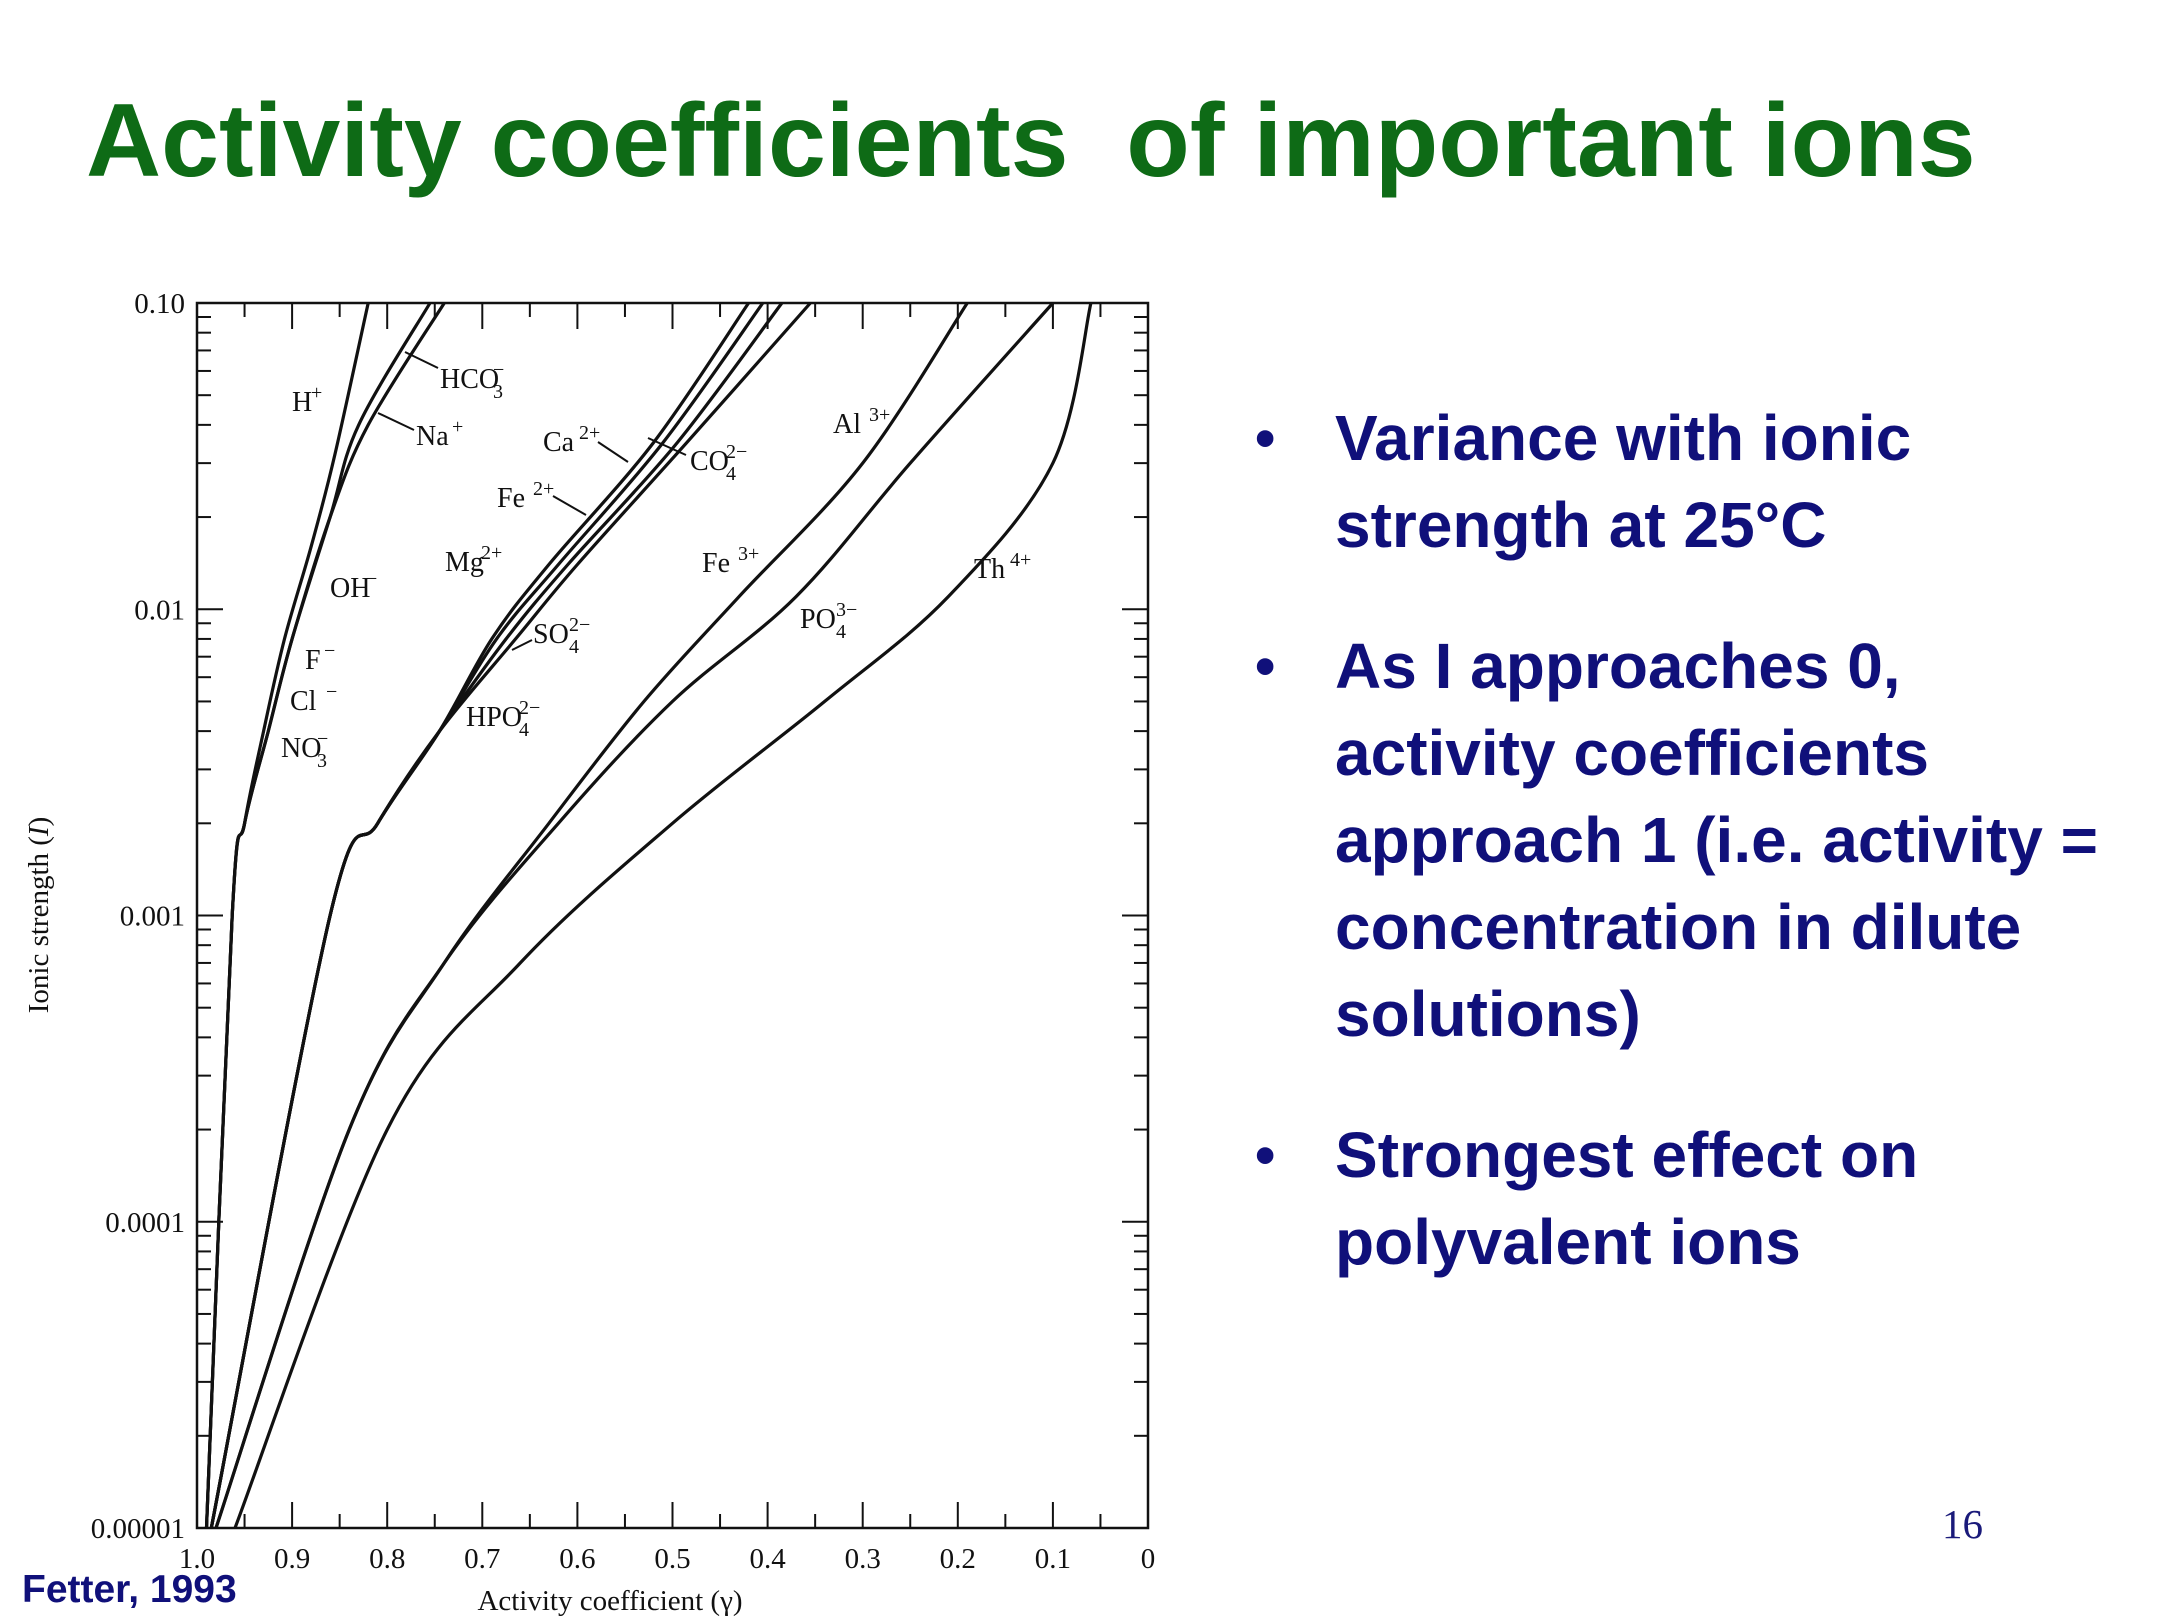  Describe the element at coordinates (39, 915) in the screenshot. I see `y-axis-title: Ionic strength (I)` at that location.